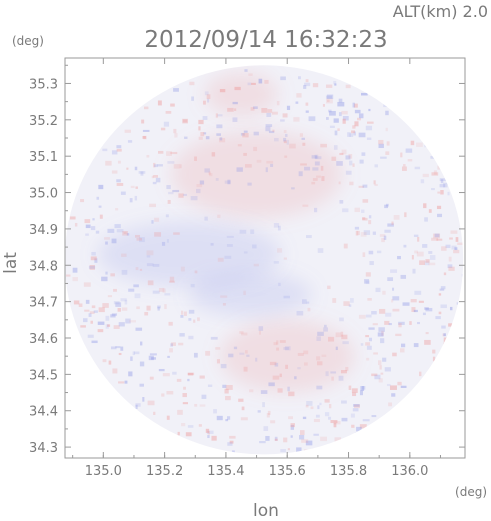  I want to click on x-tick-label: 135.4, so click(225, 471).